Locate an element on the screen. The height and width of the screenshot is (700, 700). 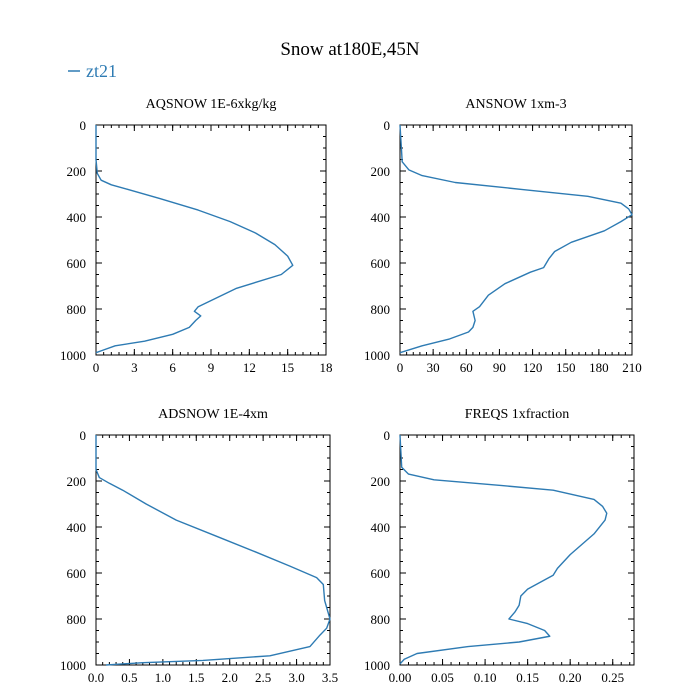
x-tick-label: 0.20 is located at coordinates (570, 677).